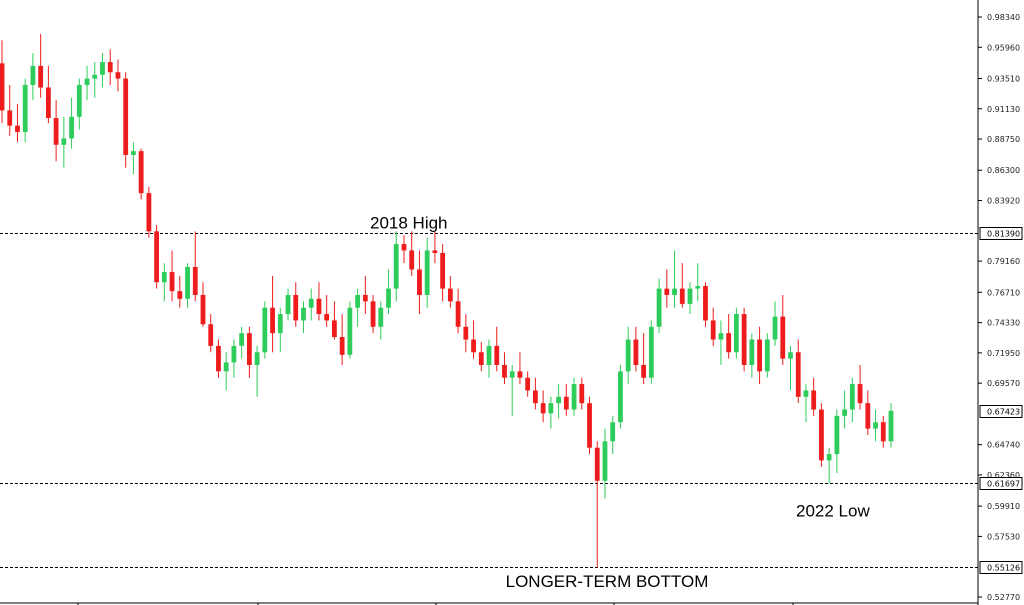 The height and width of the screenshot is (605, 1024). I want to click on current-price-label: 0.67423, so click(1003, 412).